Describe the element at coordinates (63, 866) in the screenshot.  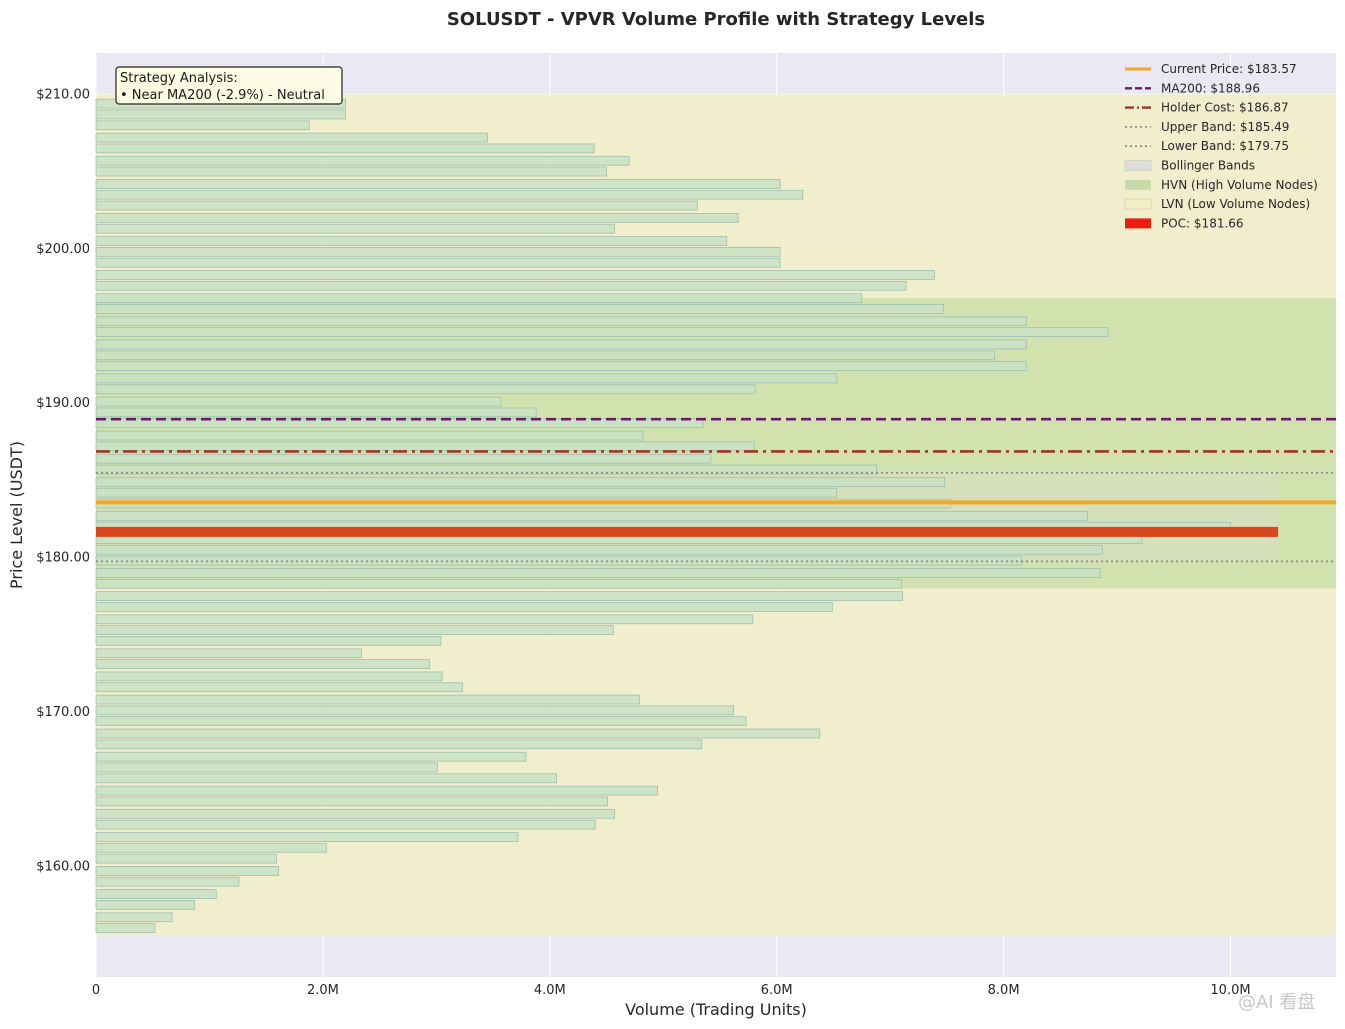
I see `y-tick-label: $160.00` at that location.